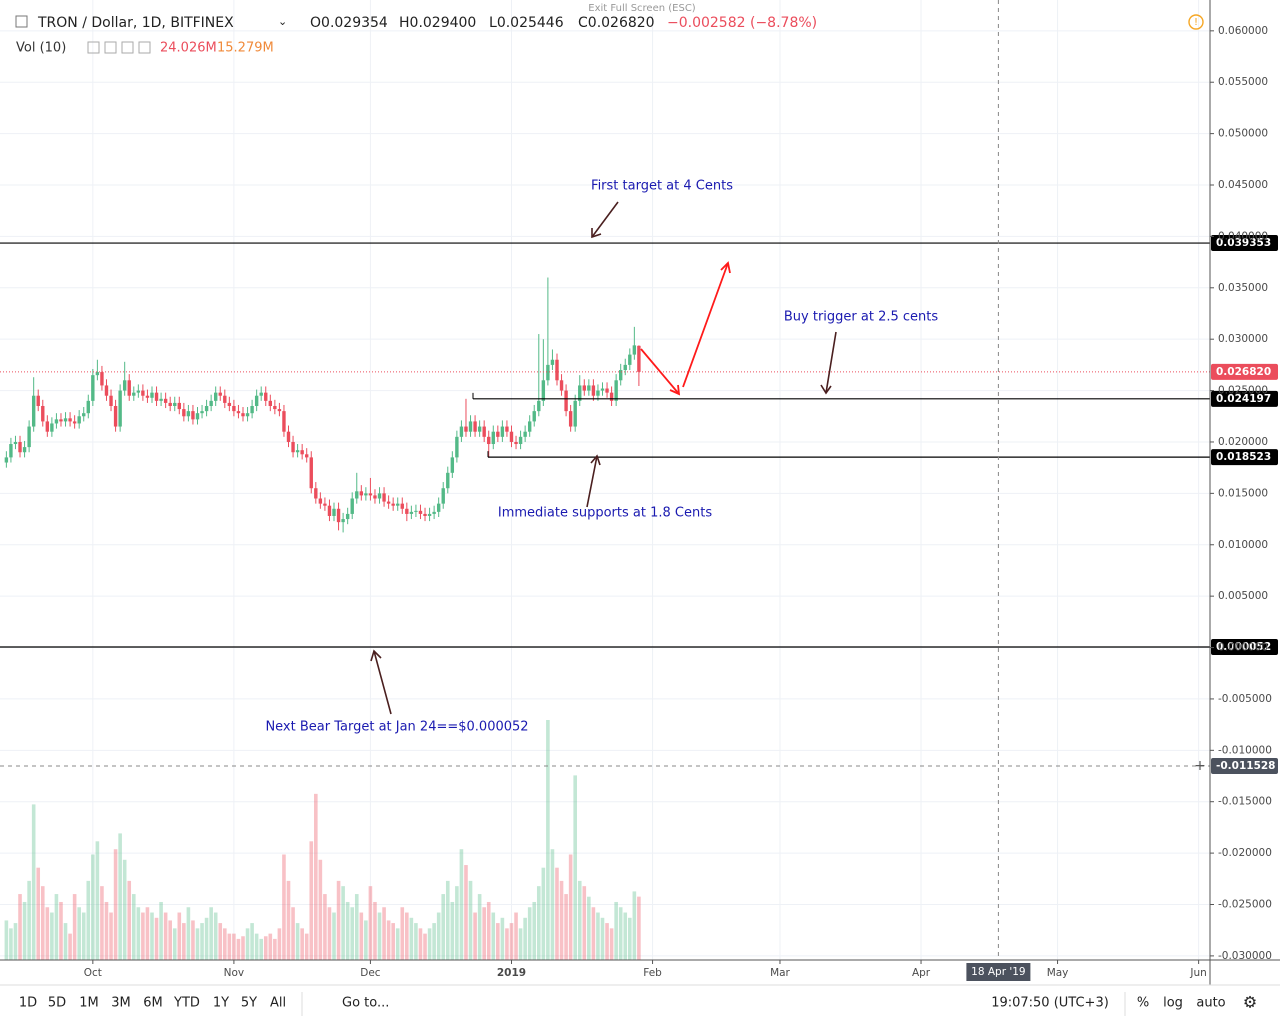 The width and height of the screenshot is (1280, 1024). I want to click on price-label: 0.039353, so click(1243, 243).